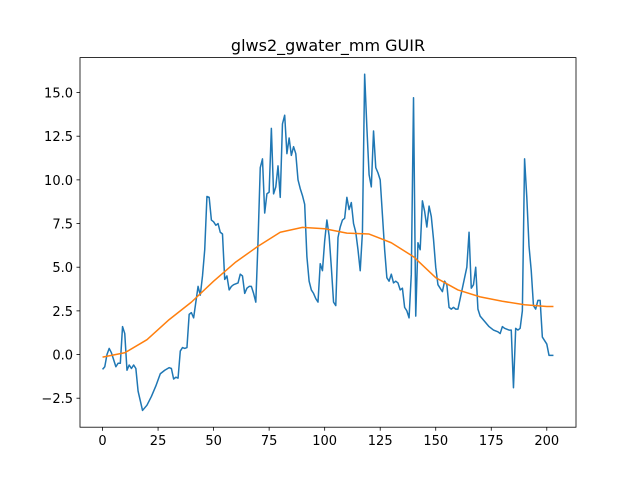  I want to click on y-tick-label: −2.5, so click(57, 399).